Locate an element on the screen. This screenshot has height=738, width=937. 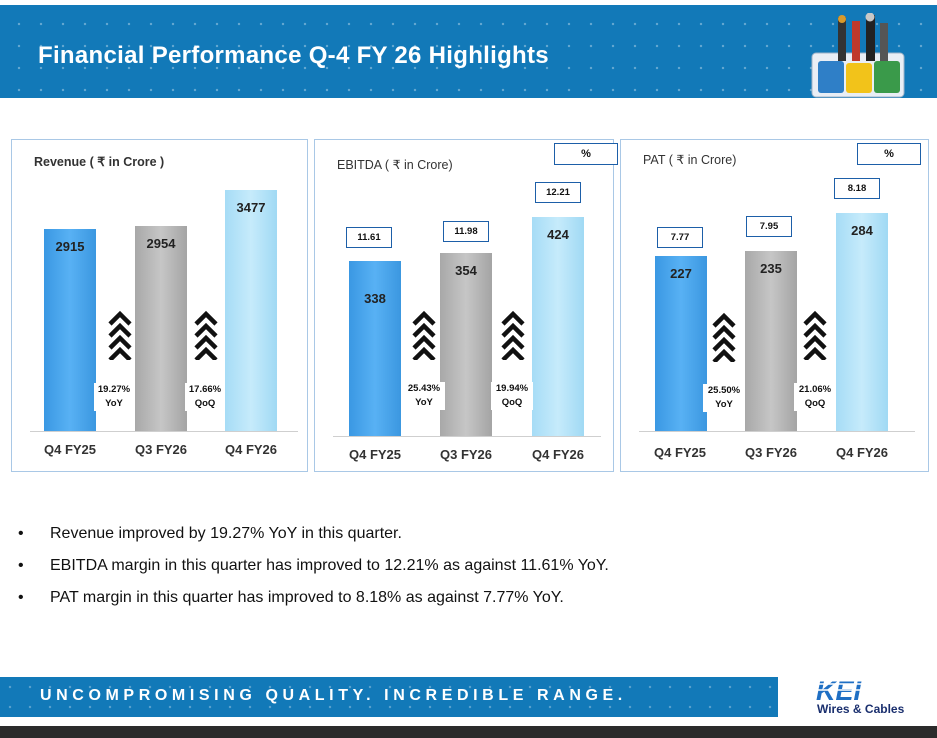
kei-logo: KEI is located at coordinates (857, 691).